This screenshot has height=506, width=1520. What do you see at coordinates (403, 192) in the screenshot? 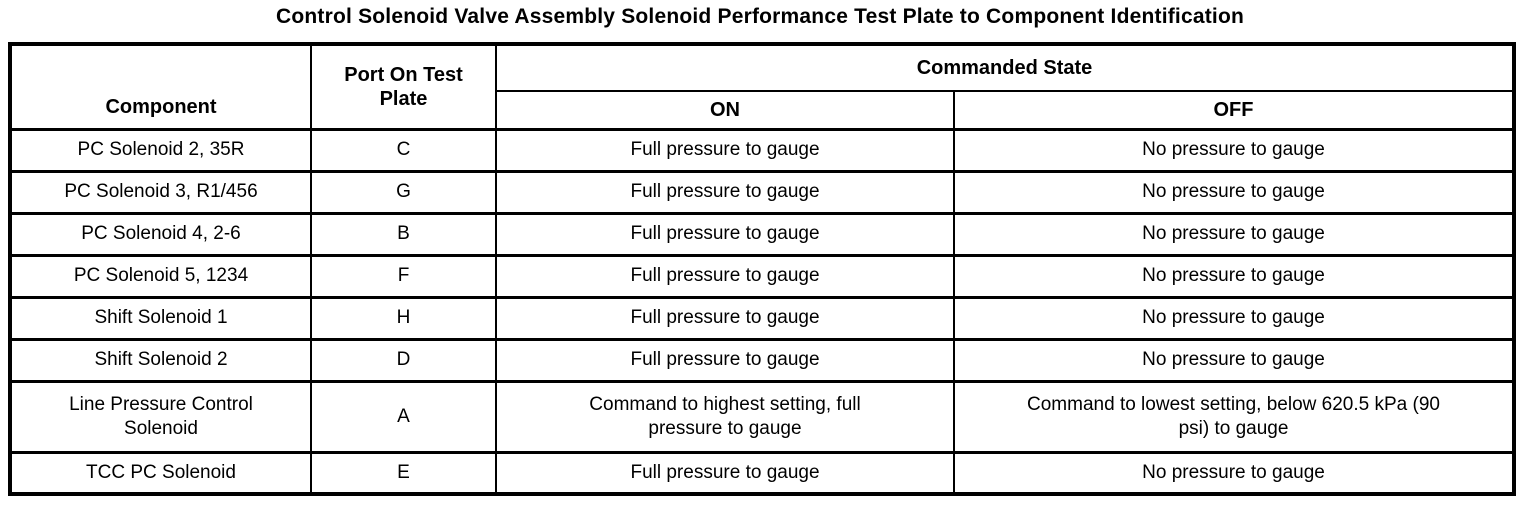
I see `cell-port: G` at bounding box center [403, 192].